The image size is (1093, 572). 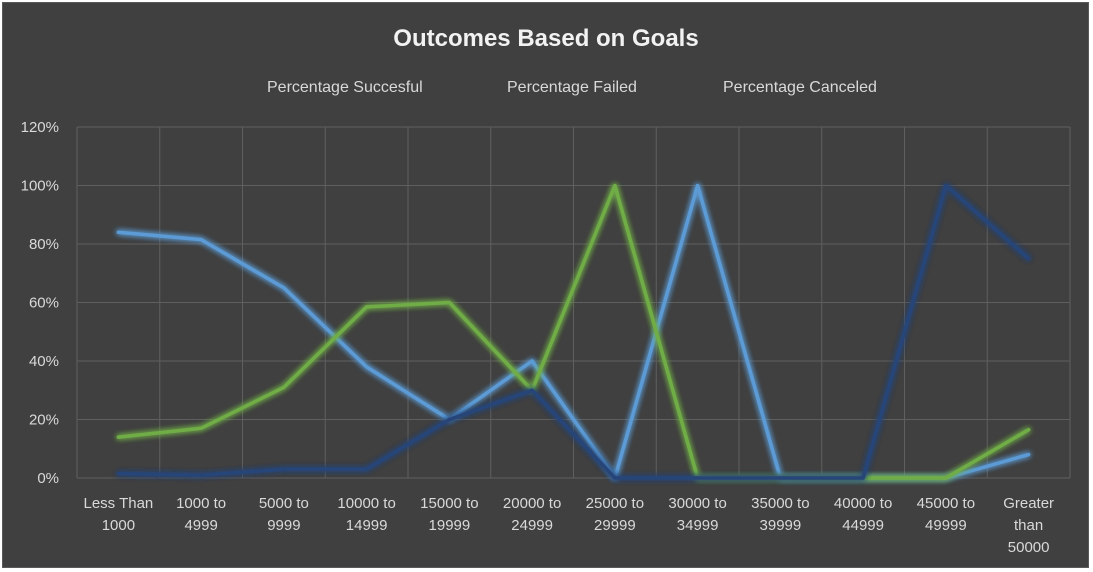 I want to click on x-tick-label: Less Than 1000, so click(x=118, y=514).